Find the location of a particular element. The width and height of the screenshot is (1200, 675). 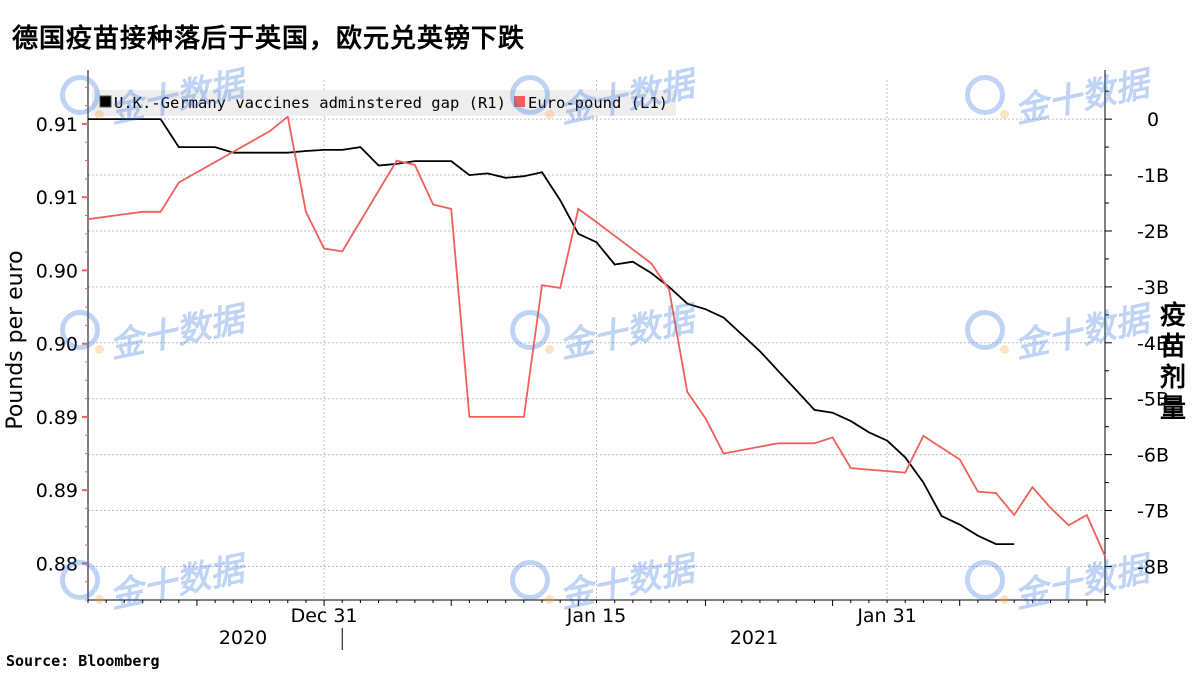

legend-box is located at coordinates (384, 103).